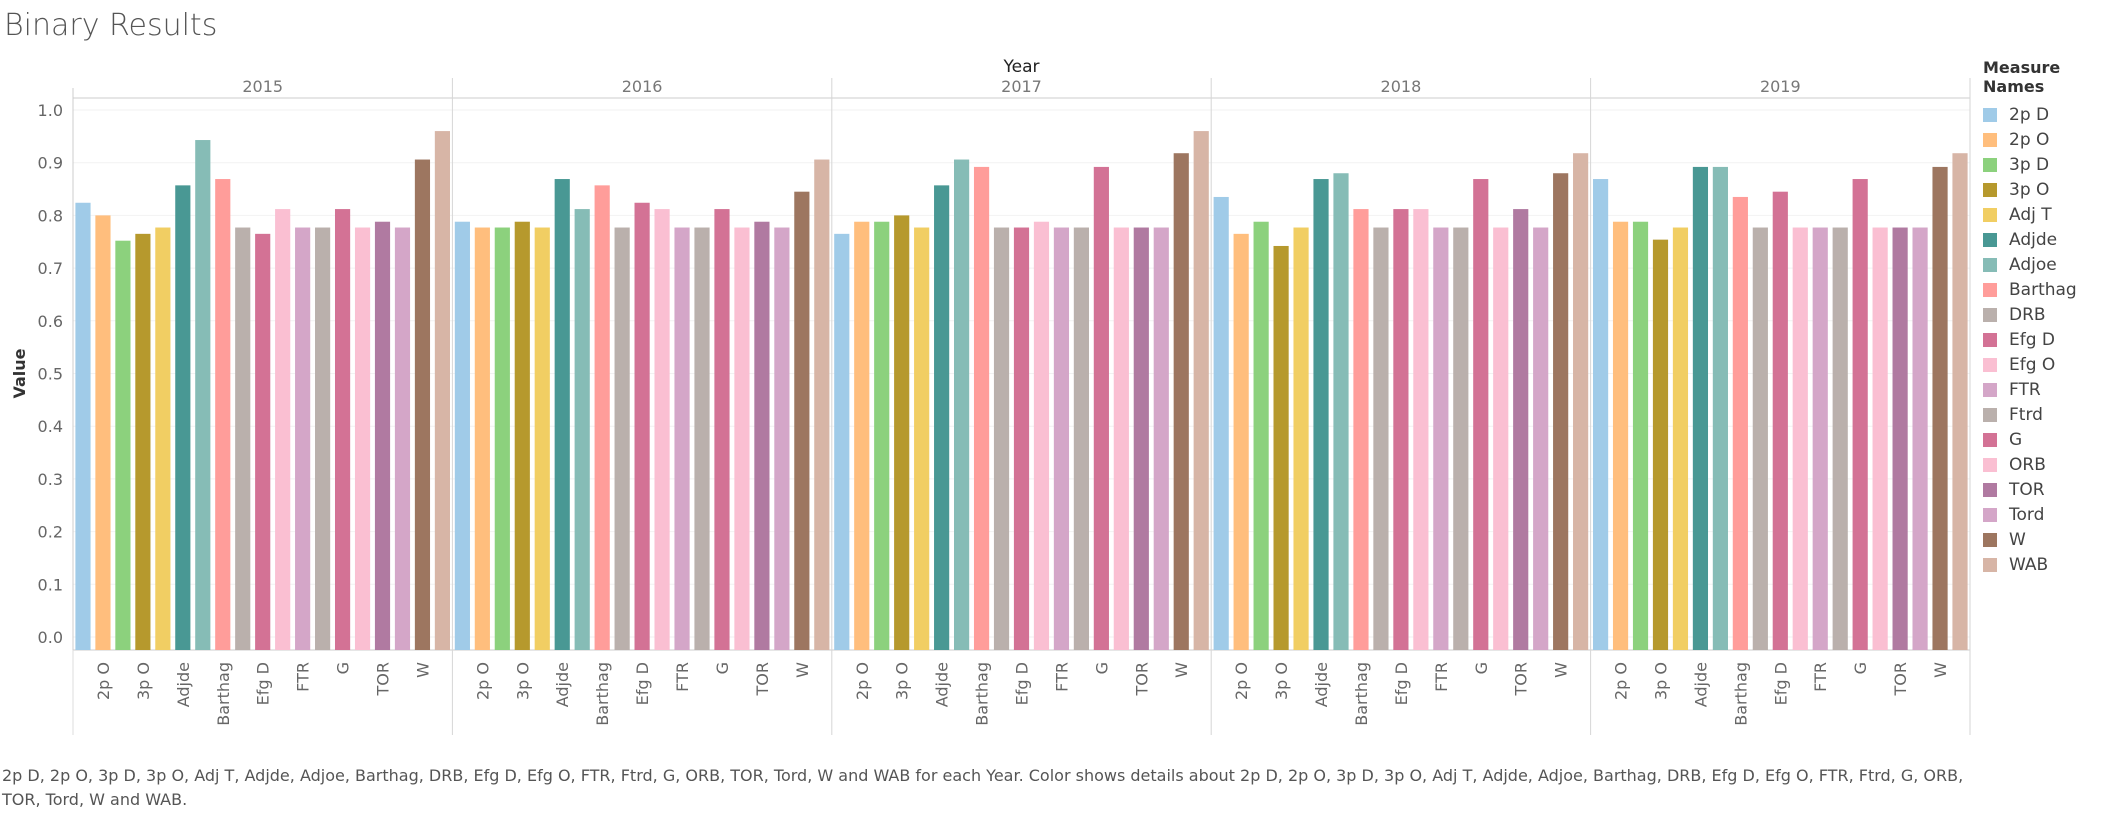 The width and height of the screenshot is (2125, 813). Describe the element at coordinates (2054, 514) in the screenshot. I see `legend-item: Tord` at that location.